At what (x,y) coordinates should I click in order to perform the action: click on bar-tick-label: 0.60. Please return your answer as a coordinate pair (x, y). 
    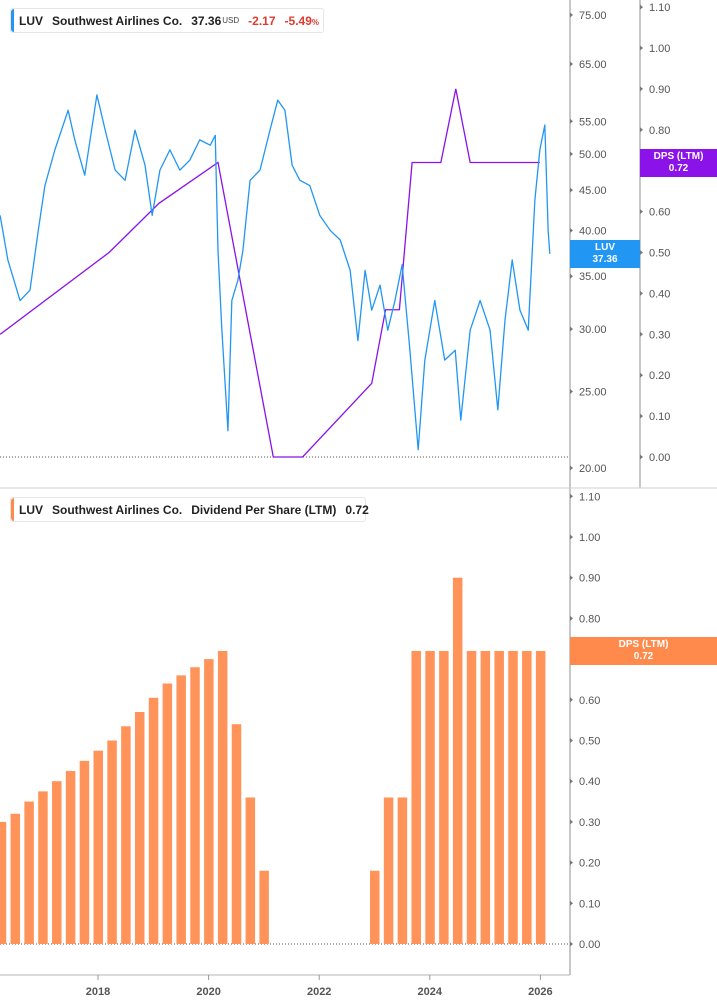
    Looking at the image, I should click on (589, 701).